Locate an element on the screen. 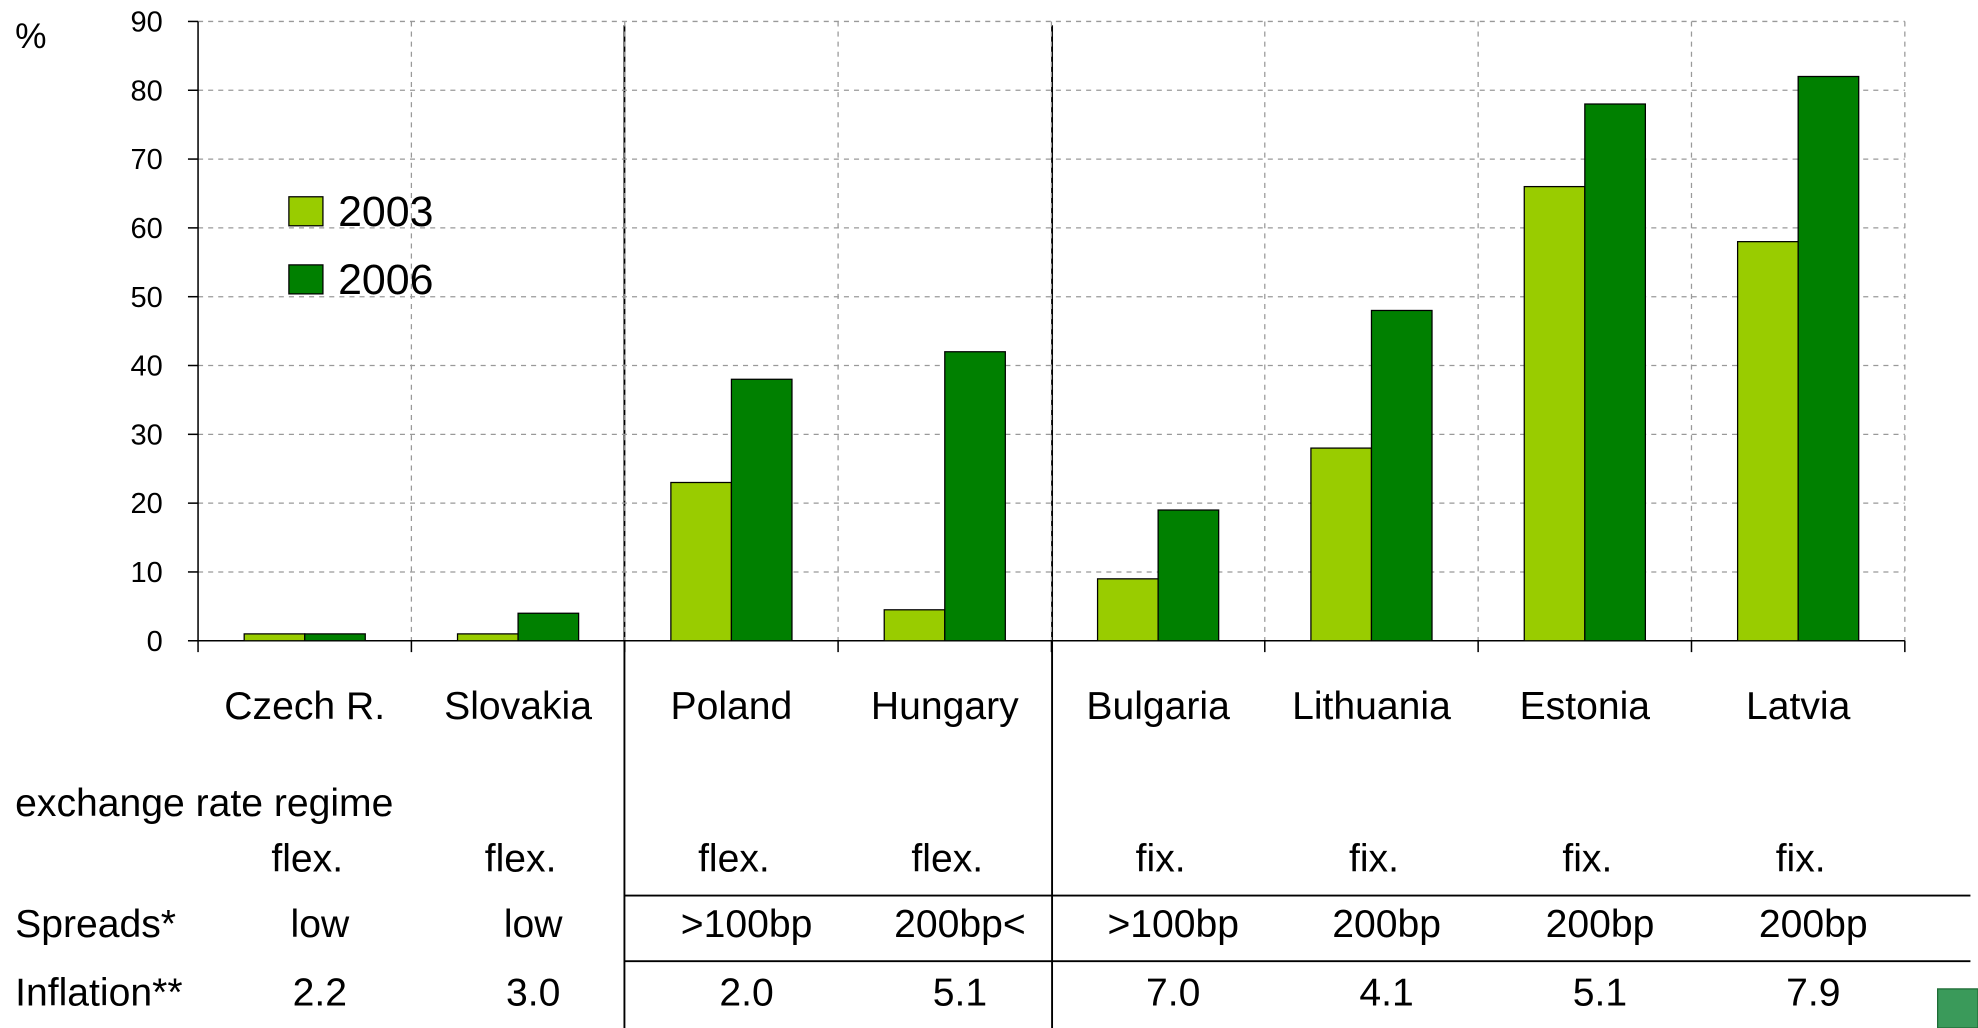 The height and width of the screenshot is (1028, 1978). row-label: exchange rate regime is located at coordinates (204, 802).